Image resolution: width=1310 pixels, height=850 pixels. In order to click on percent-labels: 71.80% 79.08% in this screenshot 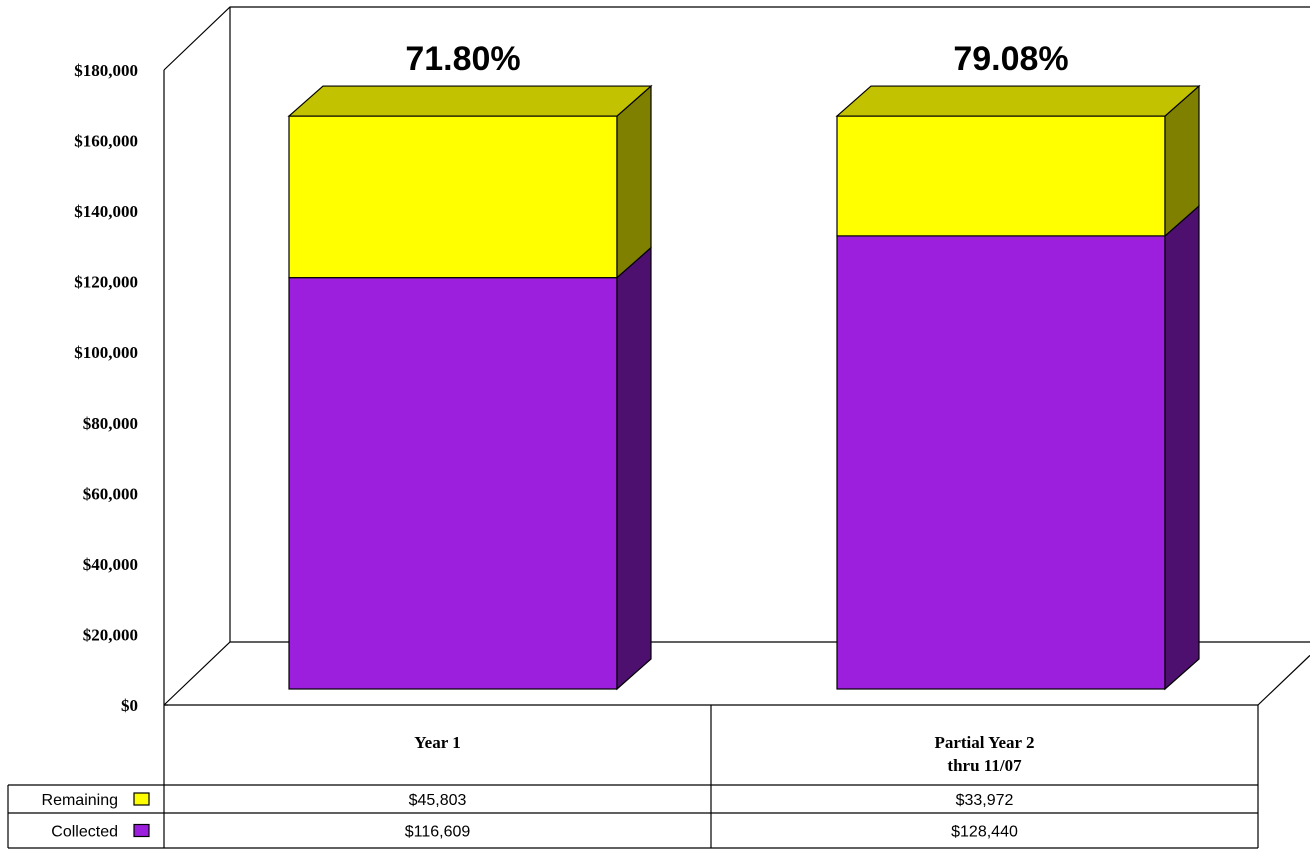, I will do `click(736, 59)`.